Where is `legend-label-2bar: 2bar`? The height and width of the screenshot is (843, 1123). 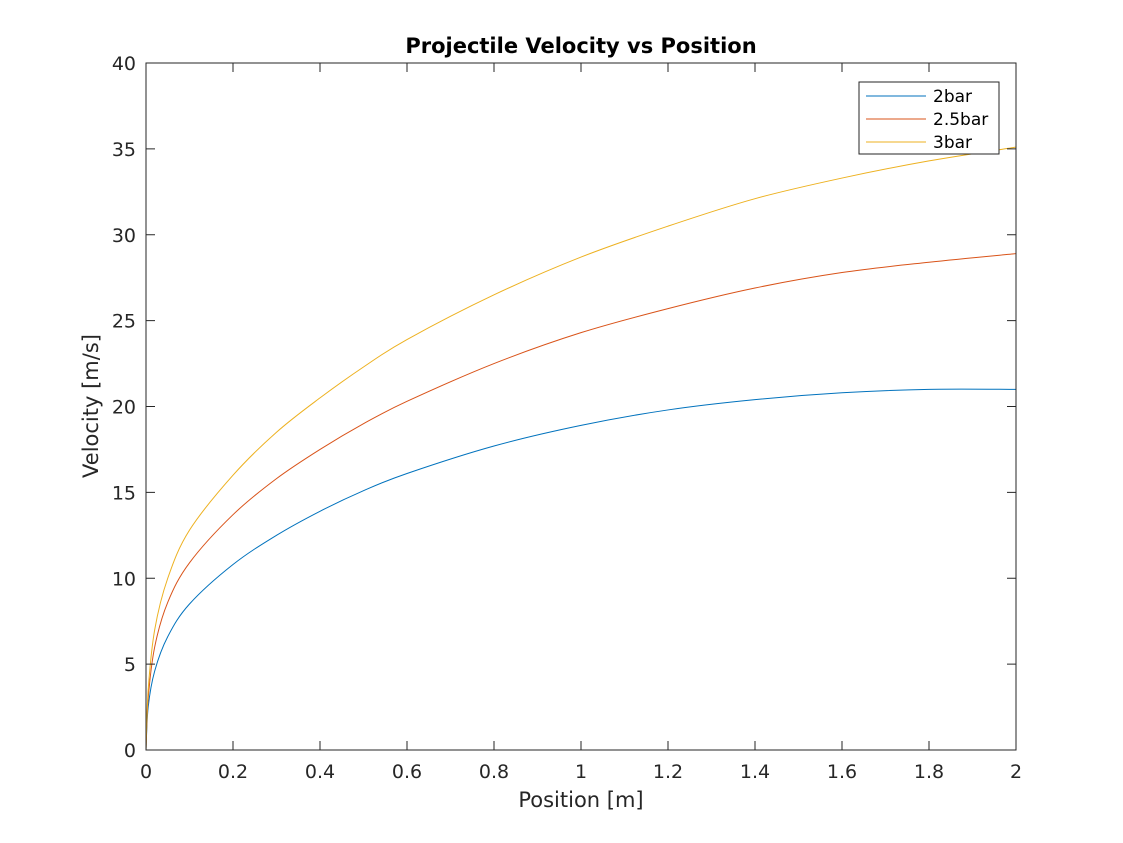
legend-label-2bar: 2bar is located at coordinates (952, 97).